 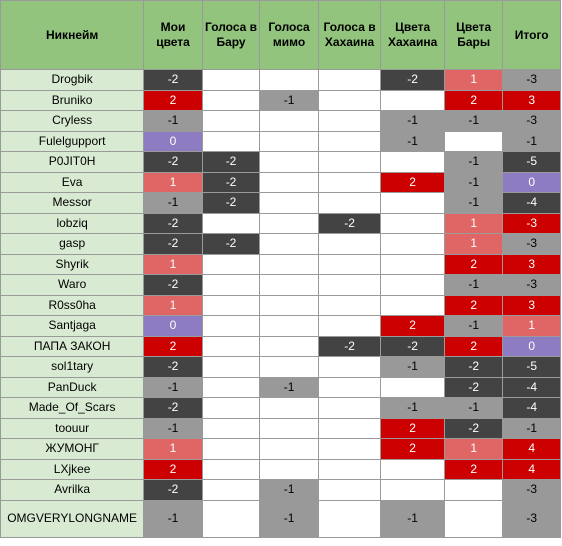 What do you see at coordinates (72, 490) in the screenshot?
I see `nickname-cell: Avrilka` at bounding box center [72, 490].